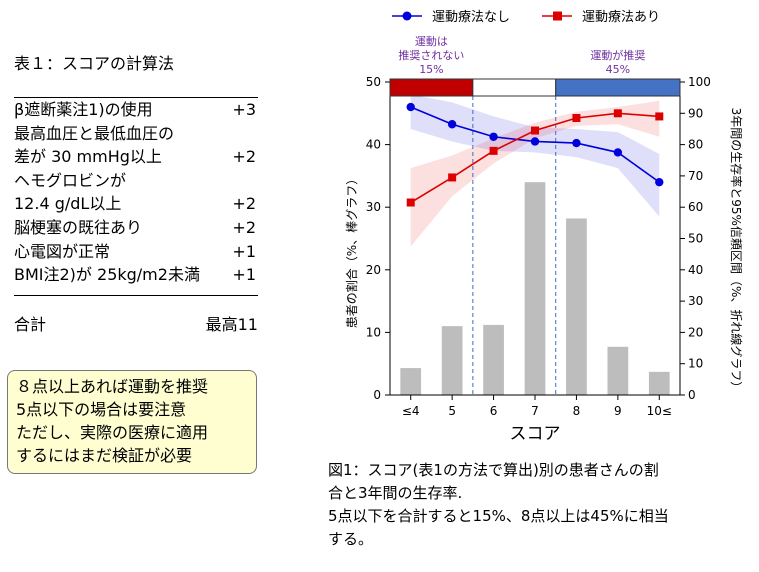 This screenshot has width=759, height=572. What do you see at coordinates (618, 69) in the screenshot?
I see `zone-label-2-1: 45%` at bounding box center [618, 69].